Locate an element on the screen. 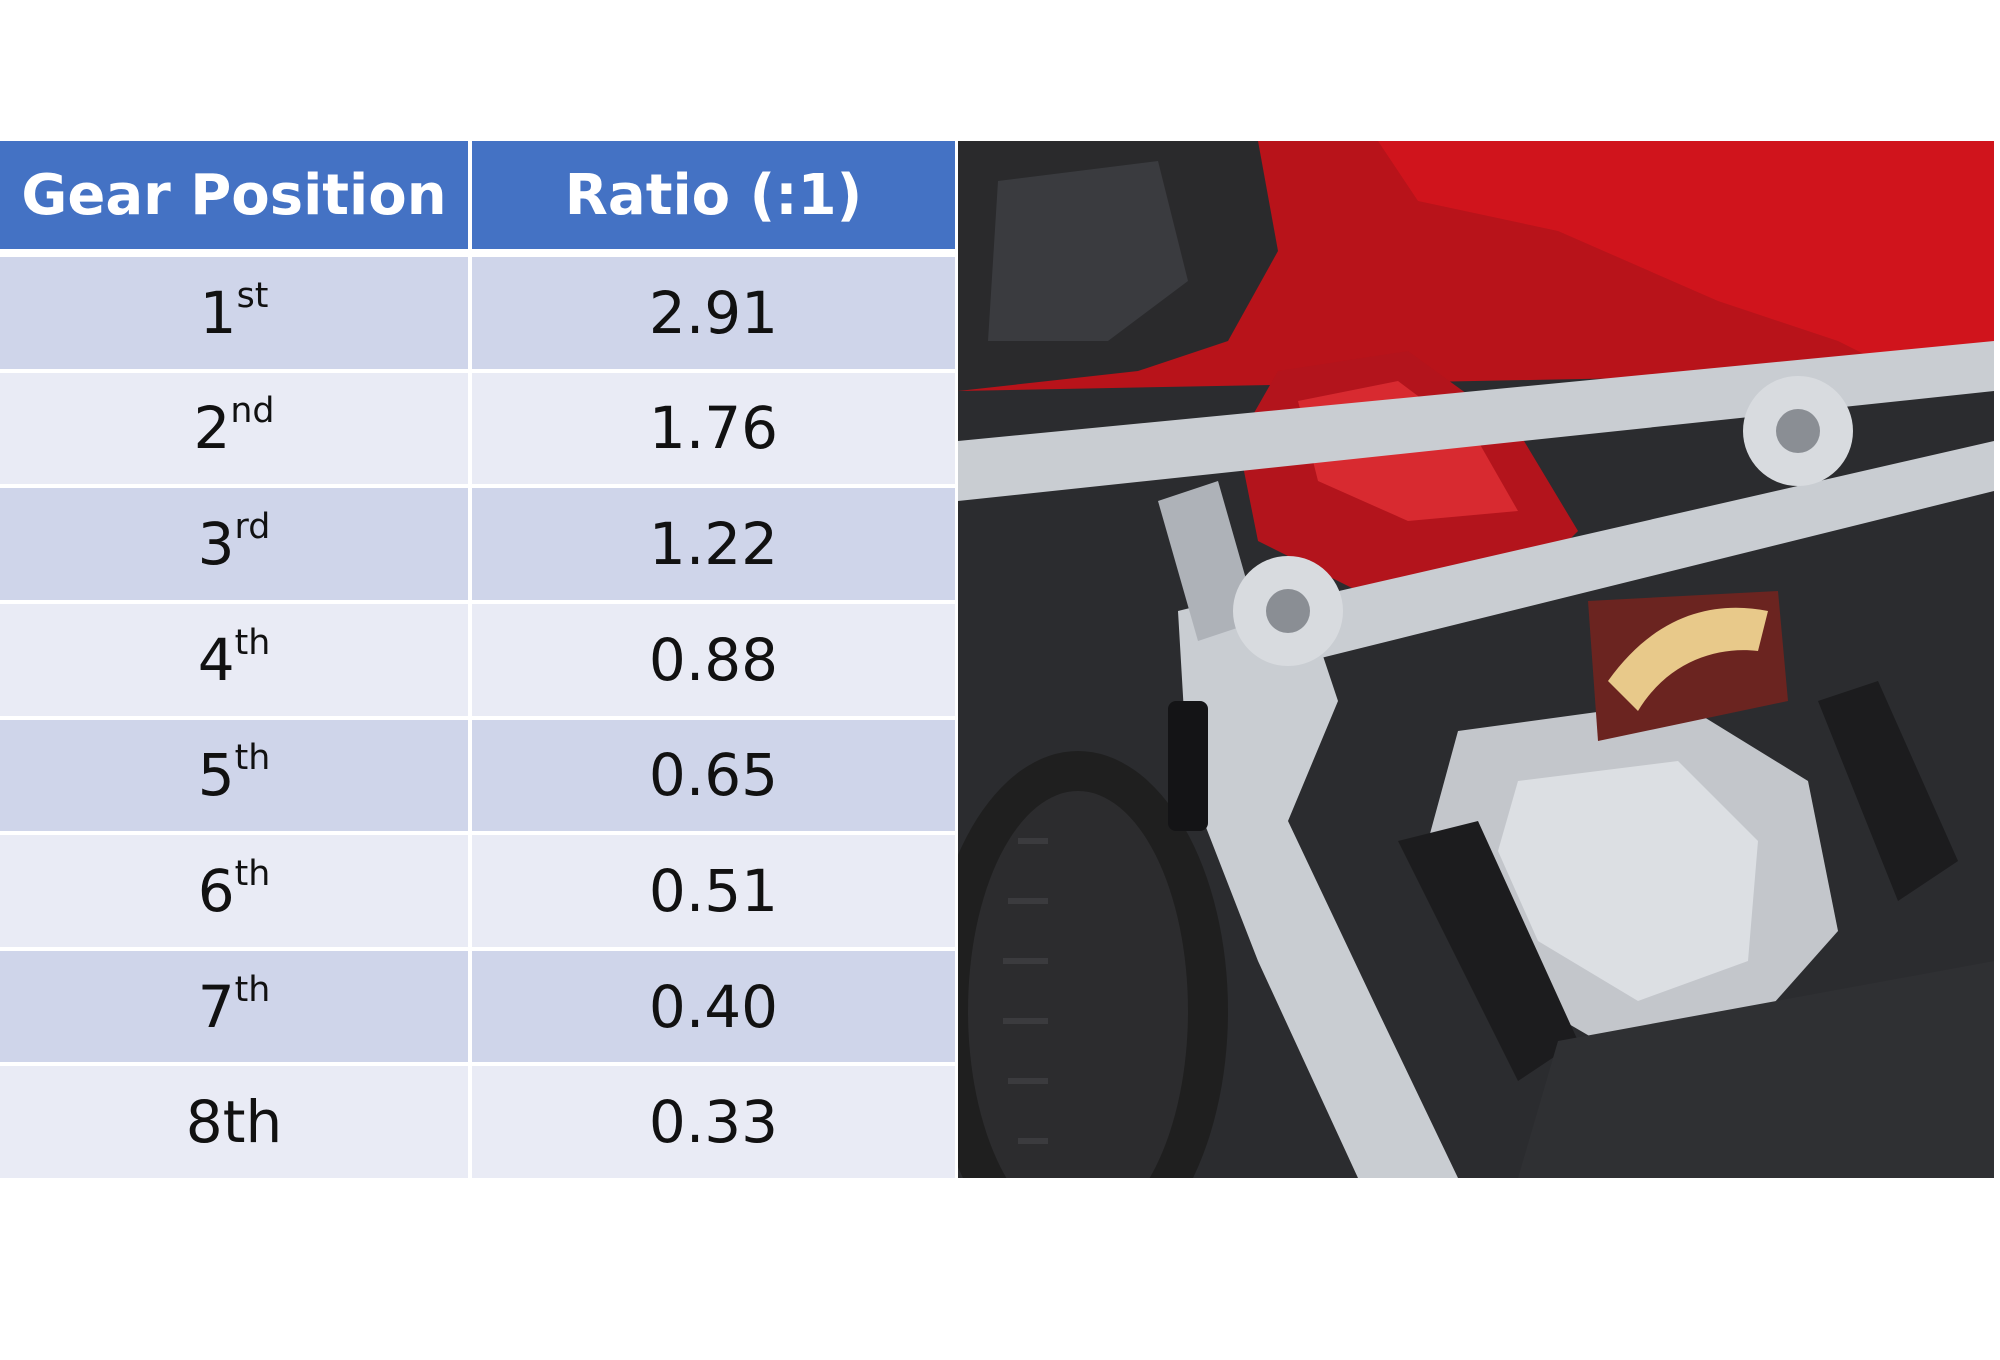 This screenshot has width=2000, height=1360. gear-number: 8th is located at coordinates (234, 1122).